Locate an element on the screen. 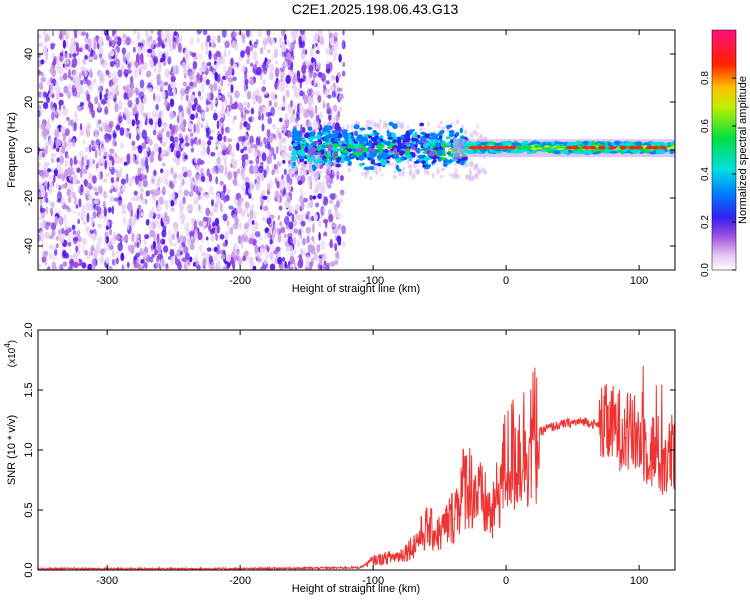 The height and width of the screenshot is (600, 750). snr-multiplier: (x104) is located at coordinates (10, 353).